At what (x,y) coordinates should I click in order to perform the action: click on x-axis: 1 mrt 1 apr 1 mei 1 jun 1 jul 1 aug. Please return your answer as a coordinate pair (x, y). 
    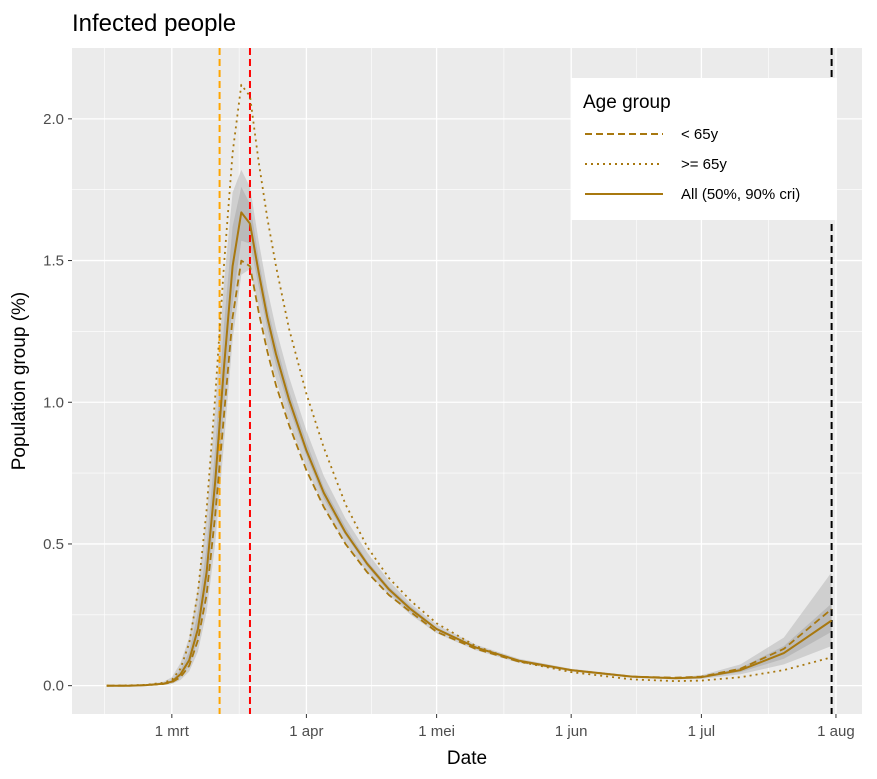
    Looking at the image, I should click on (505, 727).